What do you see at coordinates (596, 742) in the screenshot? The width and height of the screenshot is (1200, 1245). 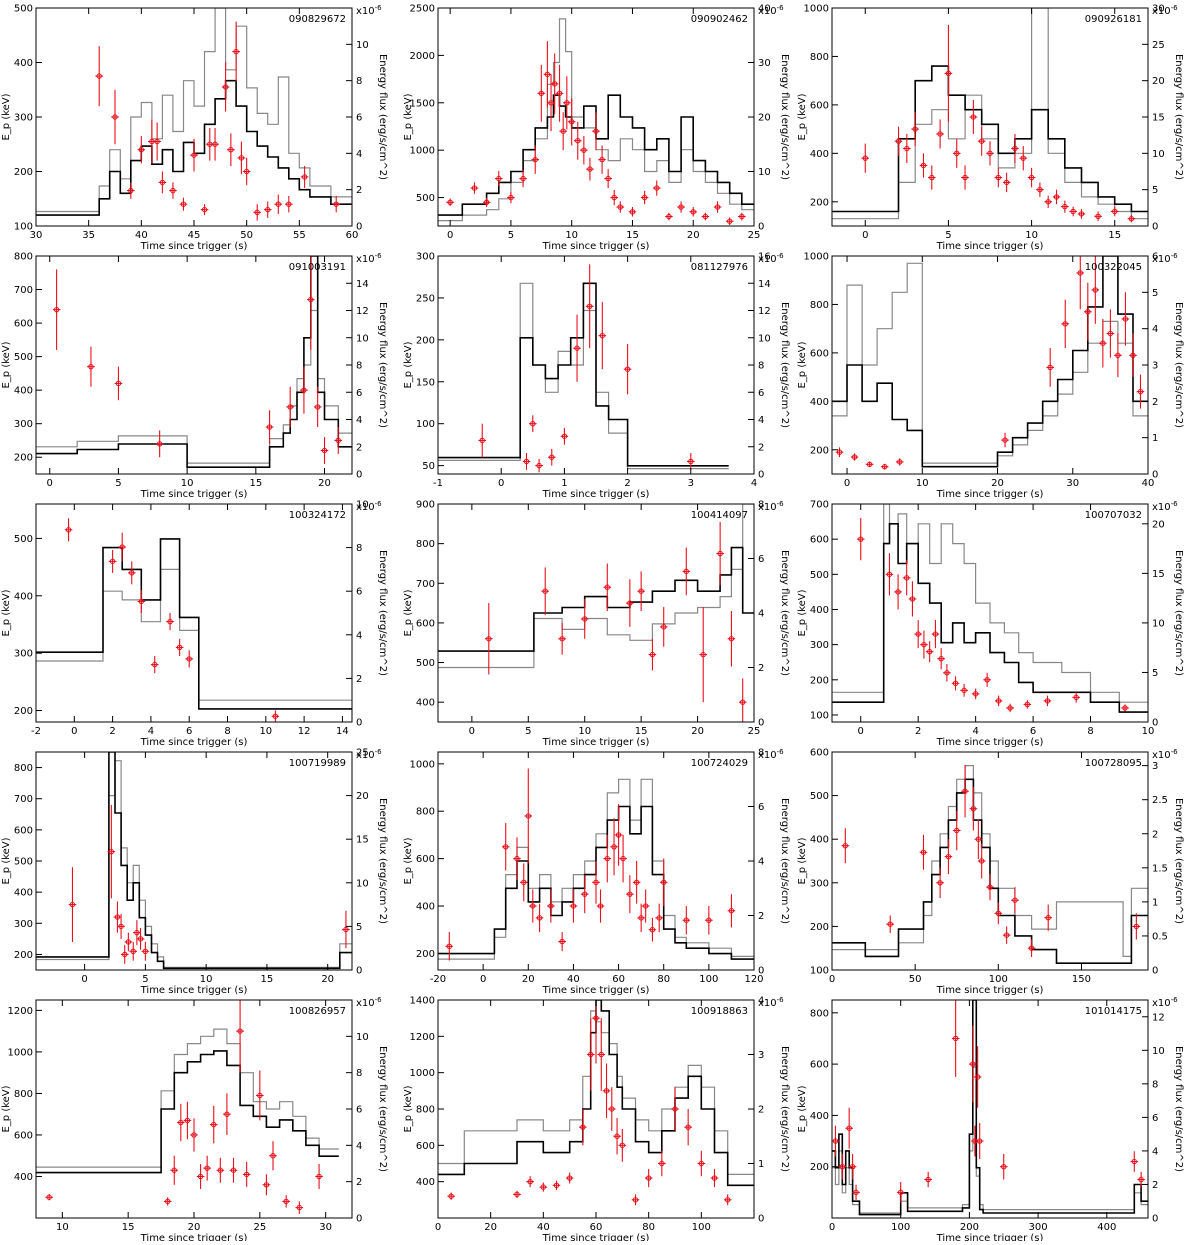 I see `x-axis-title: Time since trigger (s)` at bounding box center [596, 742].